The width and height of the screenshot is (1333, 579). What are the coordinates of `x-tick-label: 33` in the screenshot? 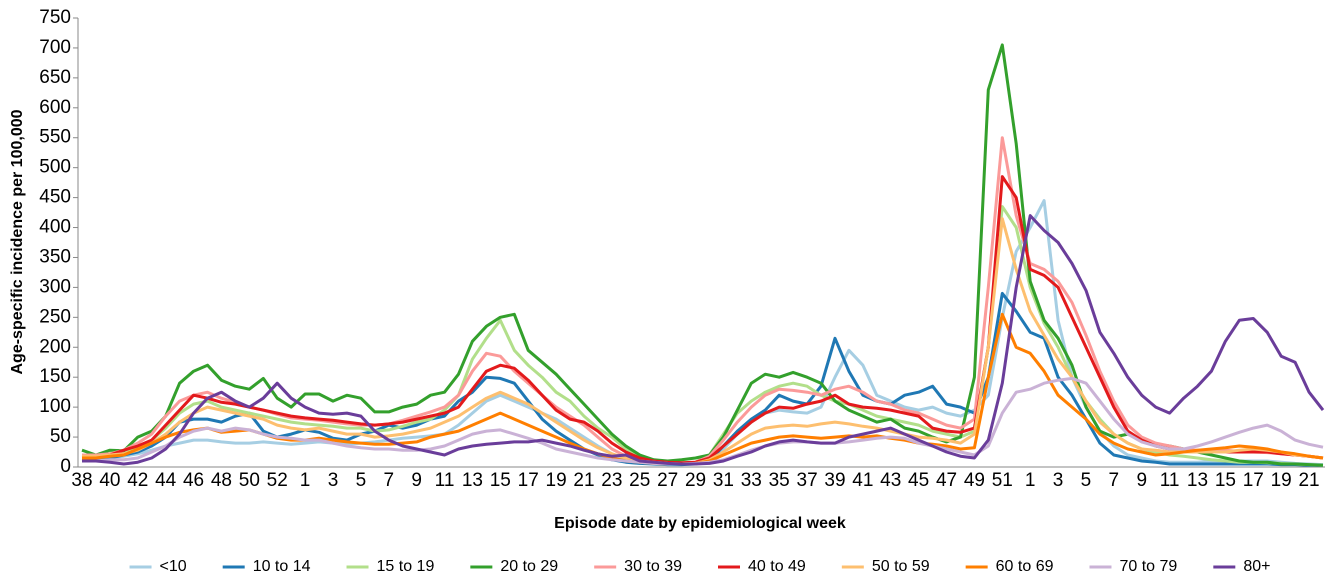 It's located at (751, 480).